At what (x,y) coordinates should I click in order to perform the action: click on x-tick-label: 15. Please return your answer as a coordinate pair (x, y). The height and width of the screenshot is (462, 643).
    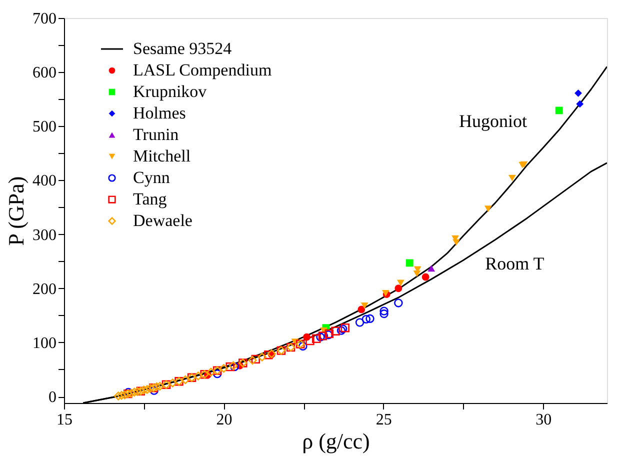
    Looking at the image, I should click on (64, 420).